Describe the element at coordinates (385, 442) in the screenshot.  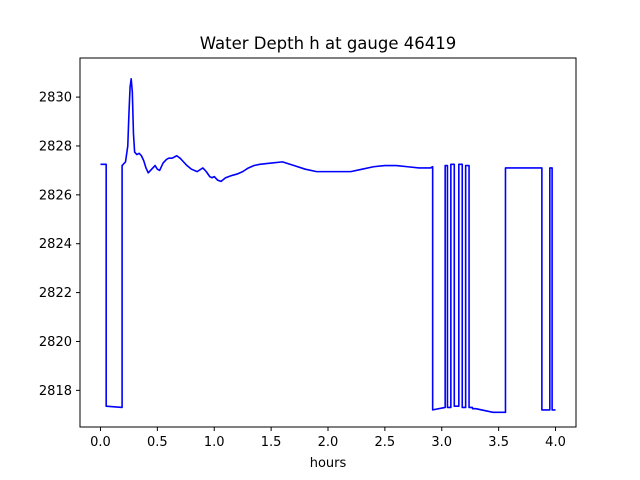
I see `x-tick-label: 2.5` at that location.